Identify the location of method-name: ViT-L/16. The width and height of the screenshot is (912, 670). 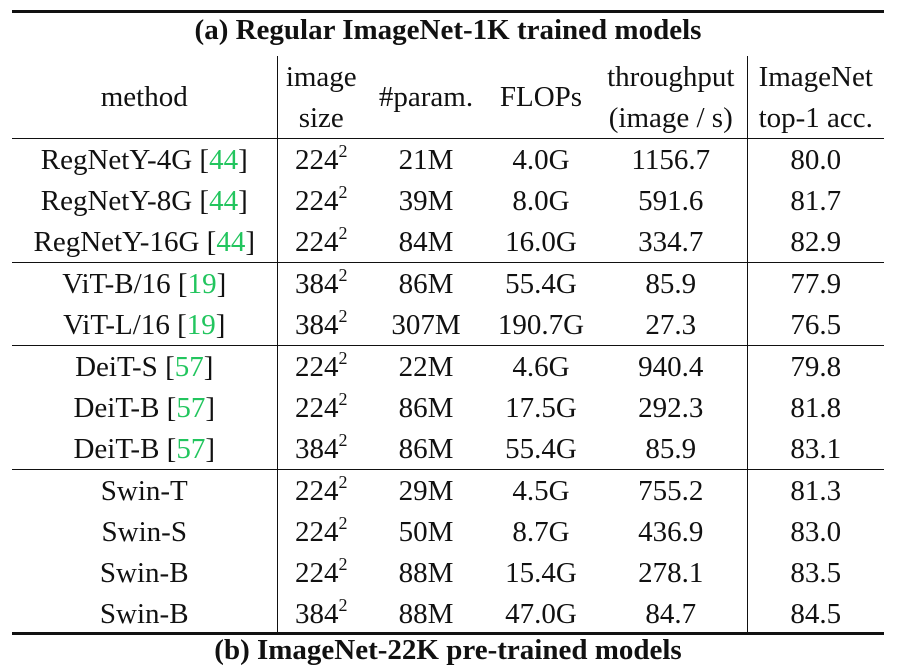
(116, 324).